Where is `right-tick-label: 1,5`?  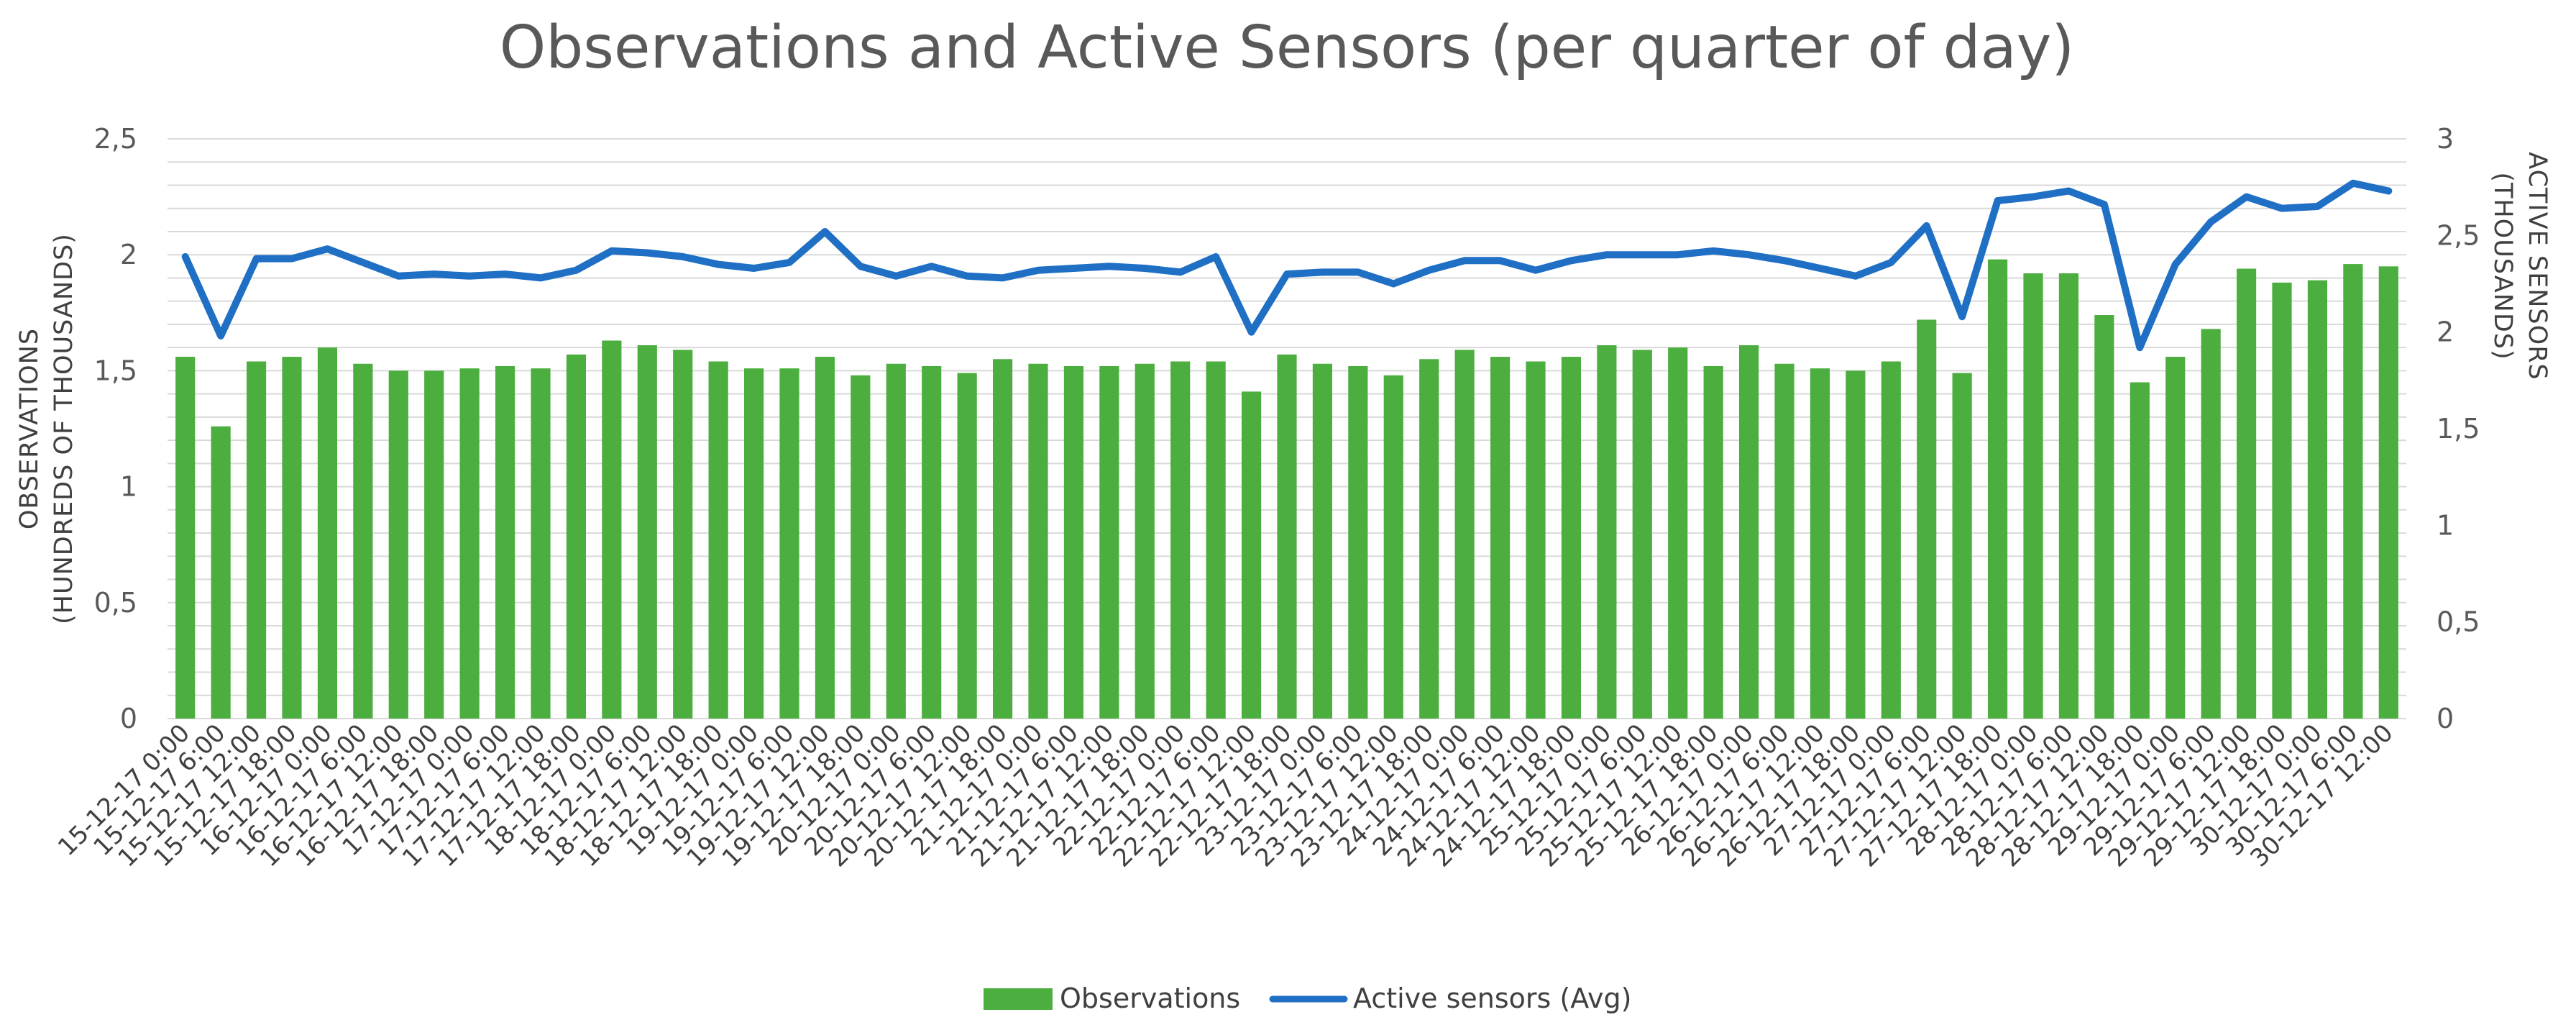 right-tick-label: 1,5 is located at coordinates (2458, 429).